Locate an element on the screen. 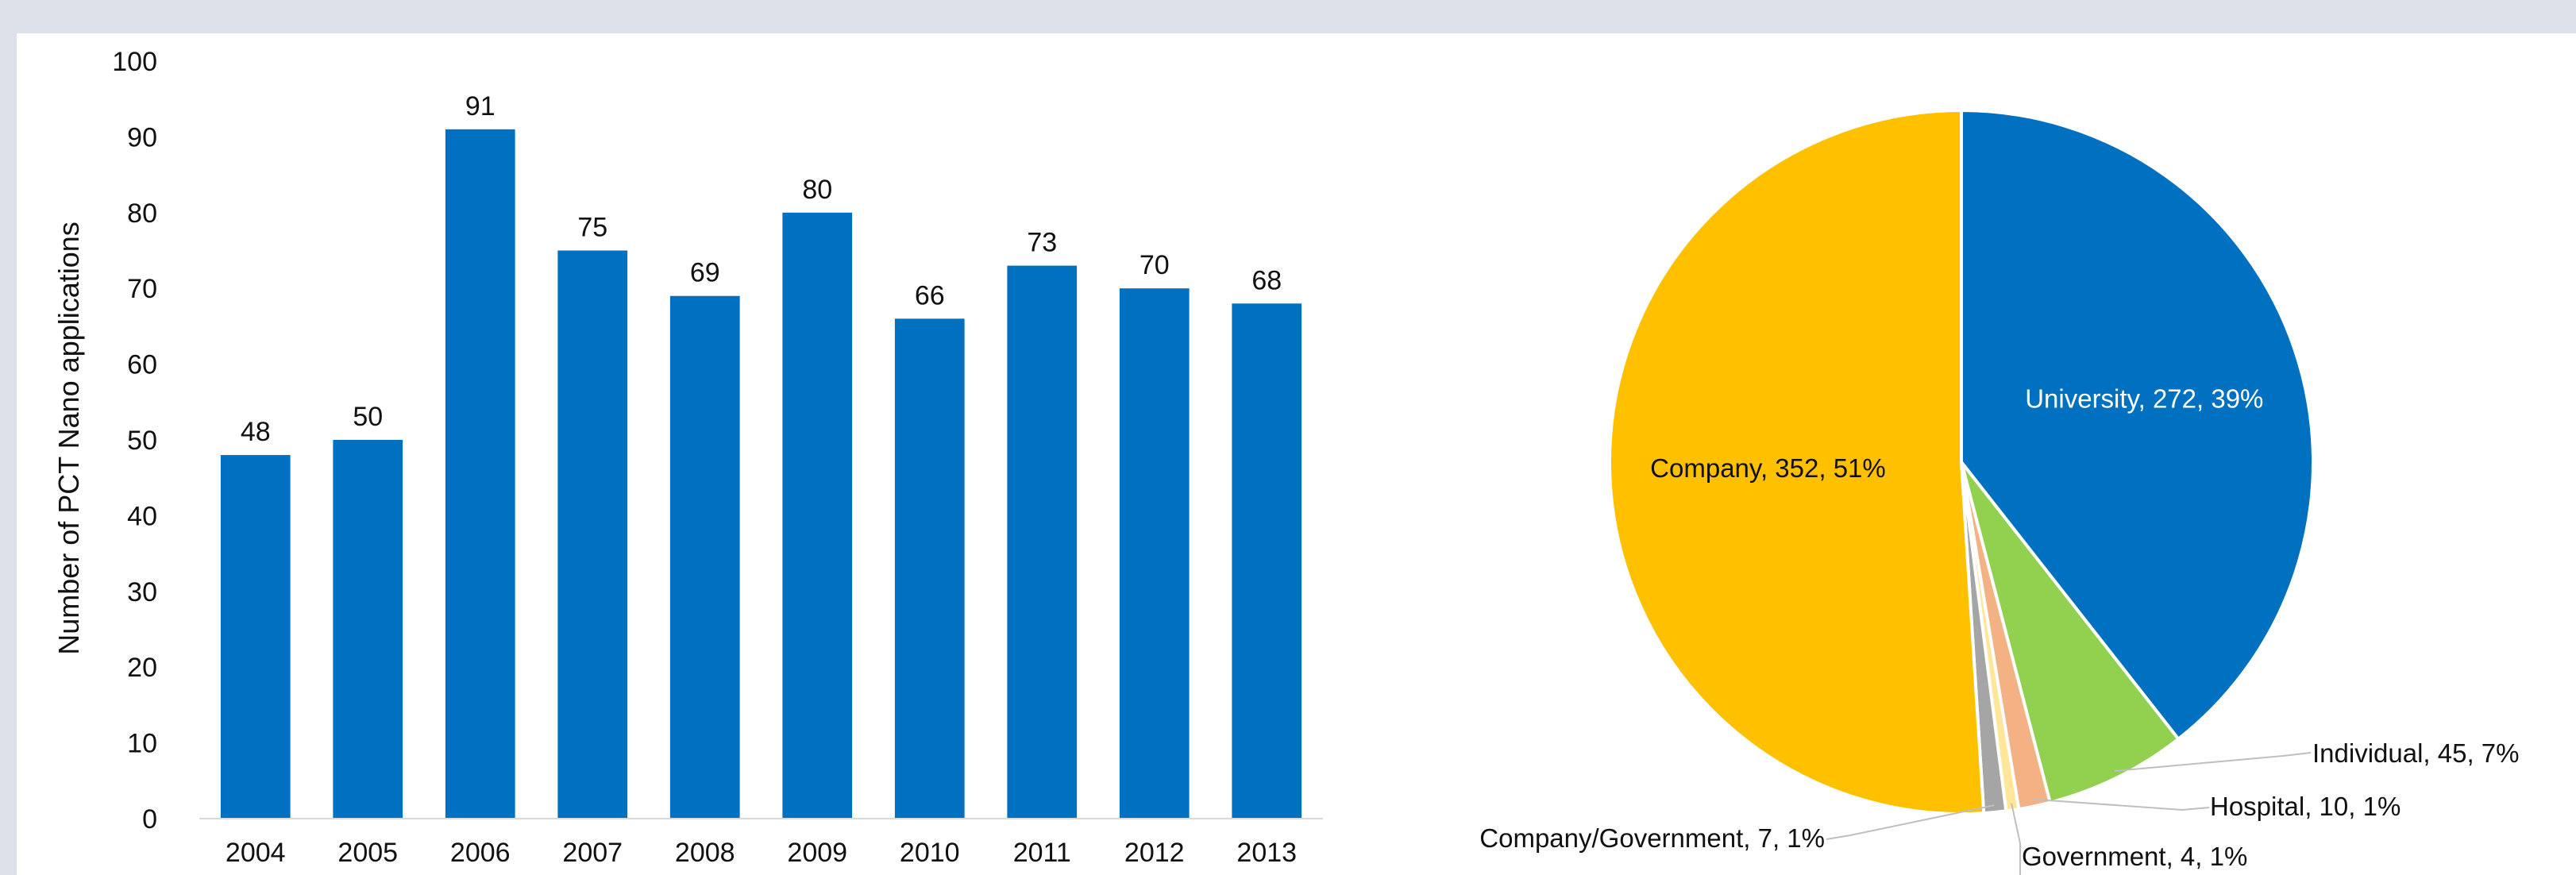 The width and height of the screenshot is (2576, 875). y-tick-label: 10 is located at coordinates (142, 744).